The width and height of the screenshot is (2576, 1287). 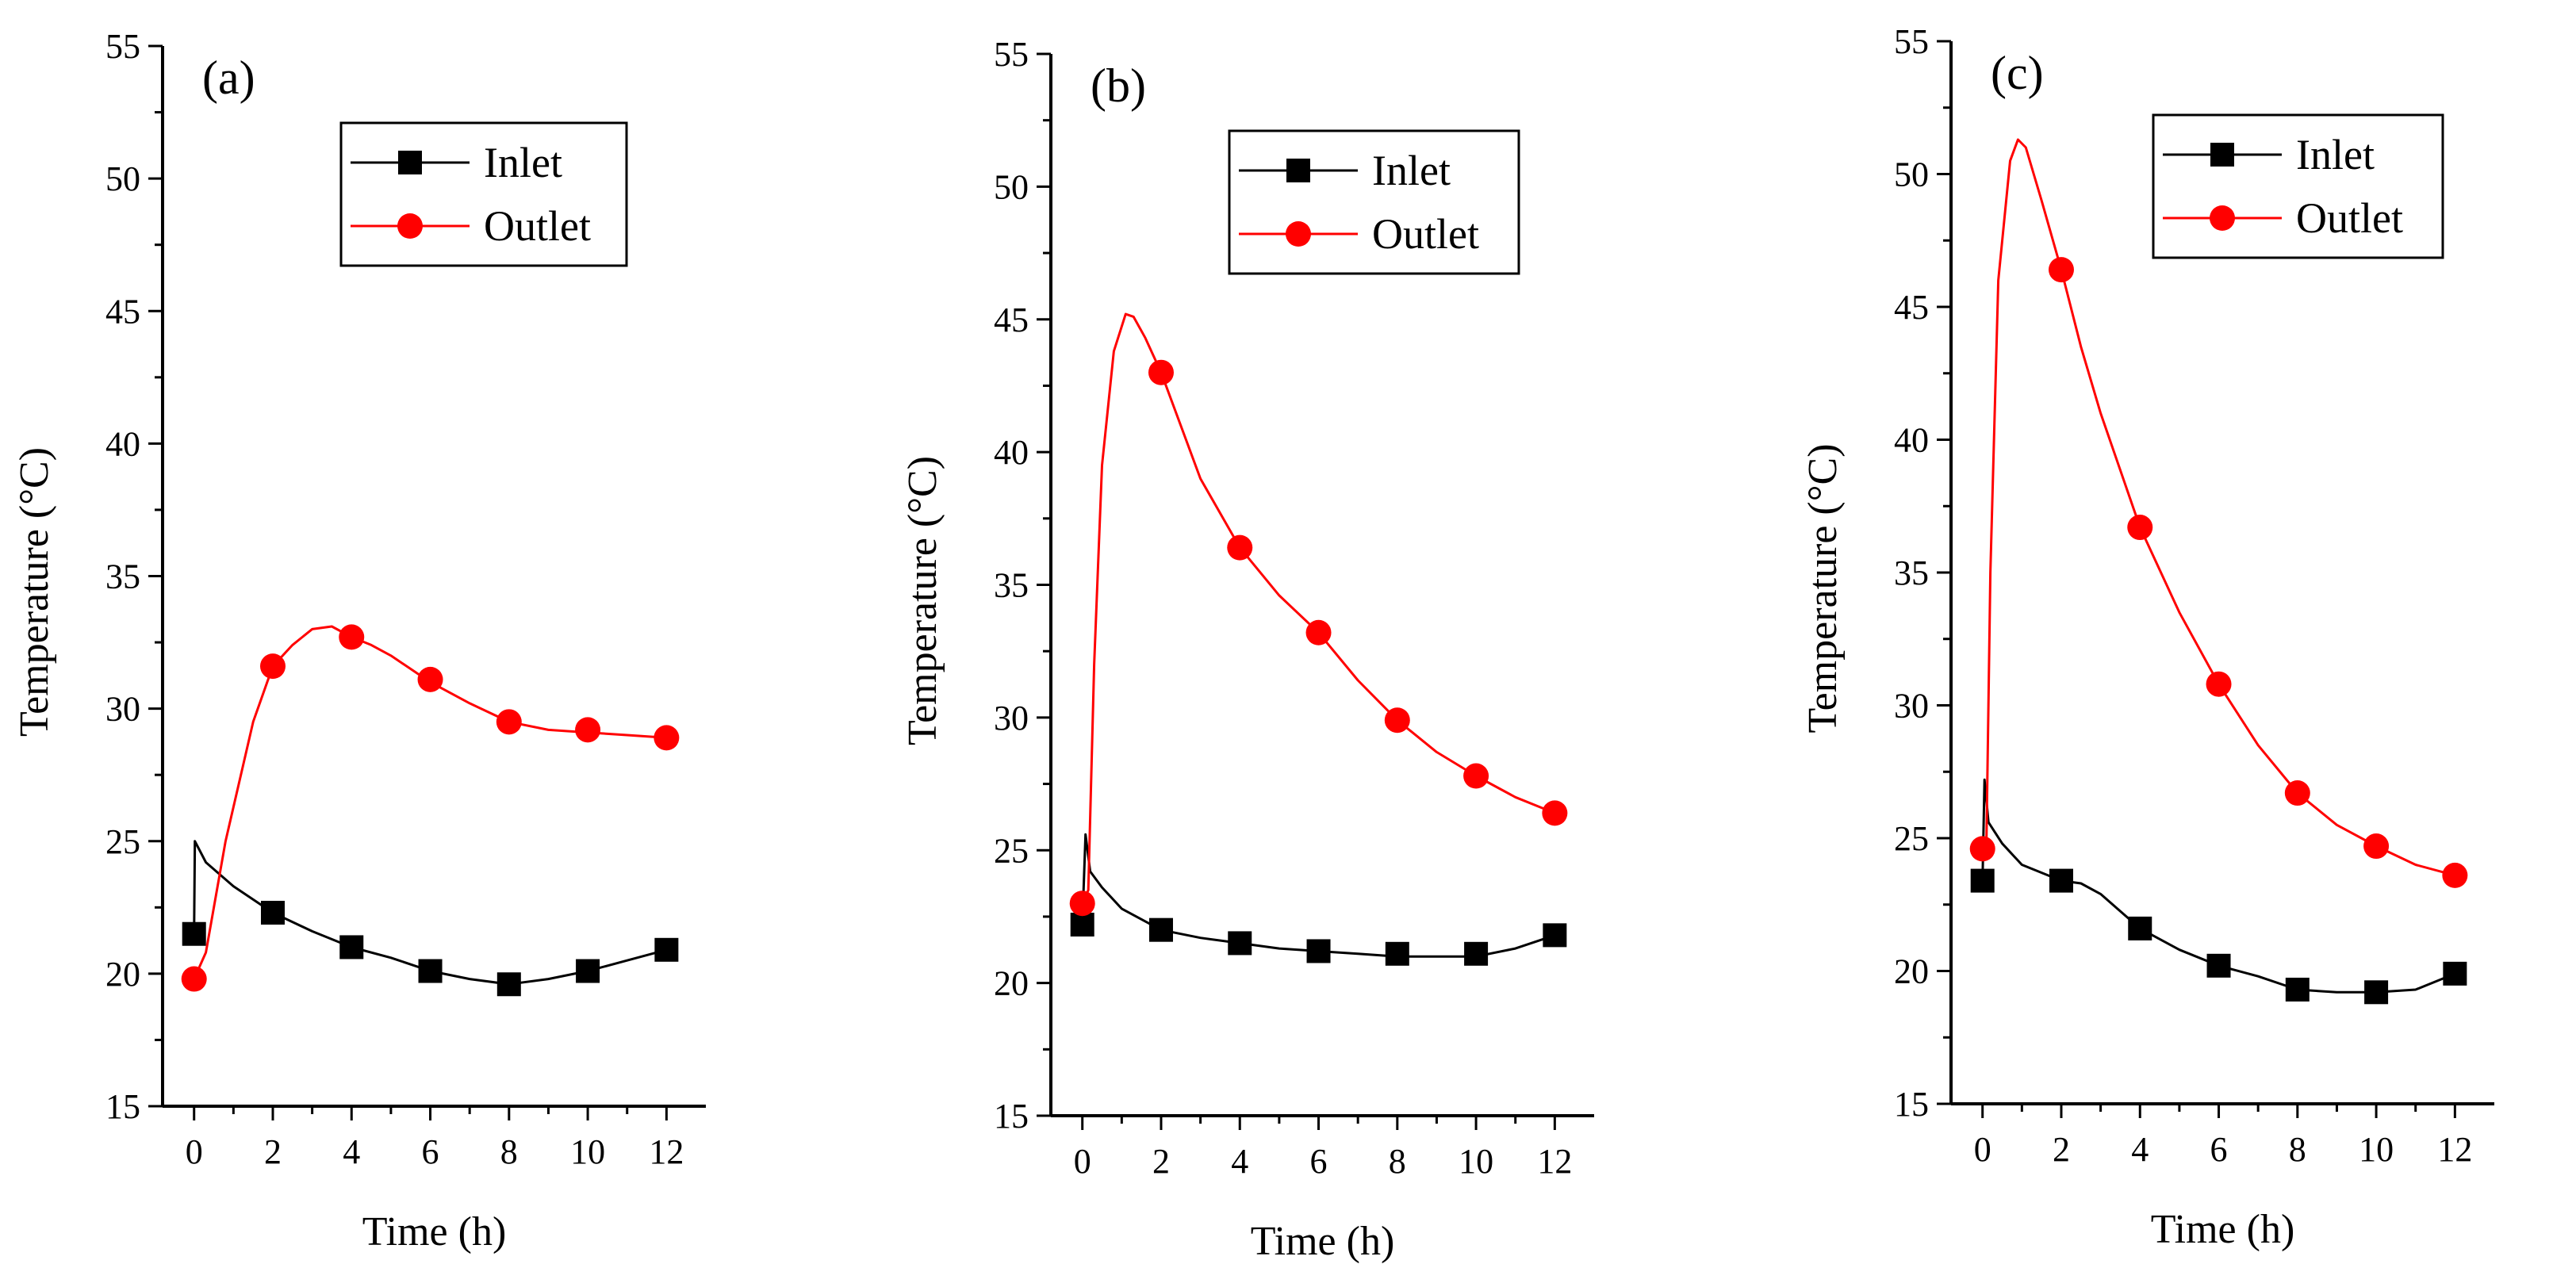 I want to click on series-line-inlet, so click(x=1318, y=896).